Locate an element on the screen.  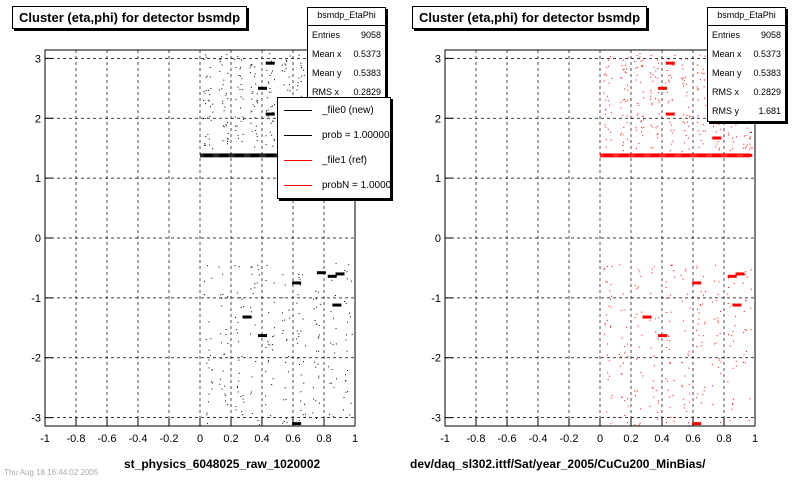
stats-label: Mean y is located at coordinates (727, 73).